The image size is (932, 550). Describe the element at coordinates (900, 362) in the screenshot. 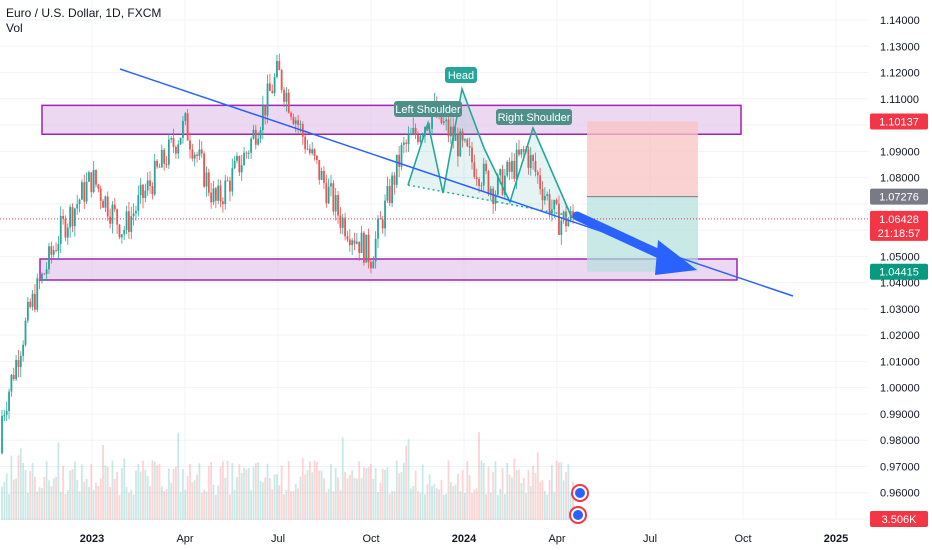

I see `price-tick-label: 1.01000` at that location.